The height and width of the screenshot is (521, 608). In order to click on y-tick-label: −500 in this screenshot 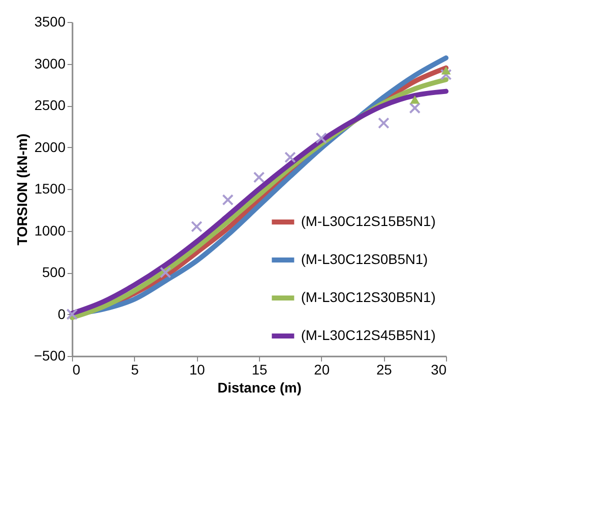, I will do `click(50, 356)`.